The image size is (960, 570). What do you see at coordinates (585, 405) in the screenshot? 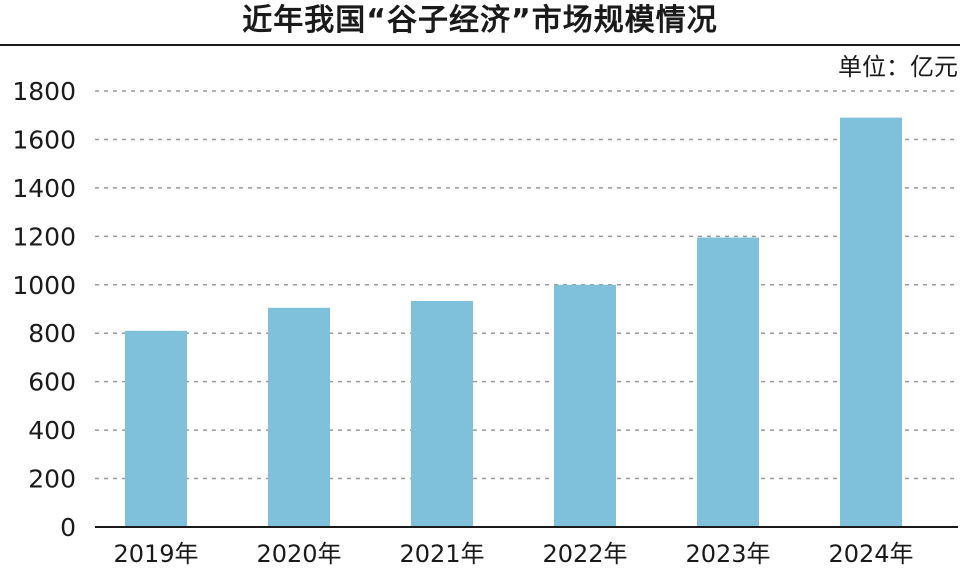
I see `bar-2022年` at bounding box center [585, 405].